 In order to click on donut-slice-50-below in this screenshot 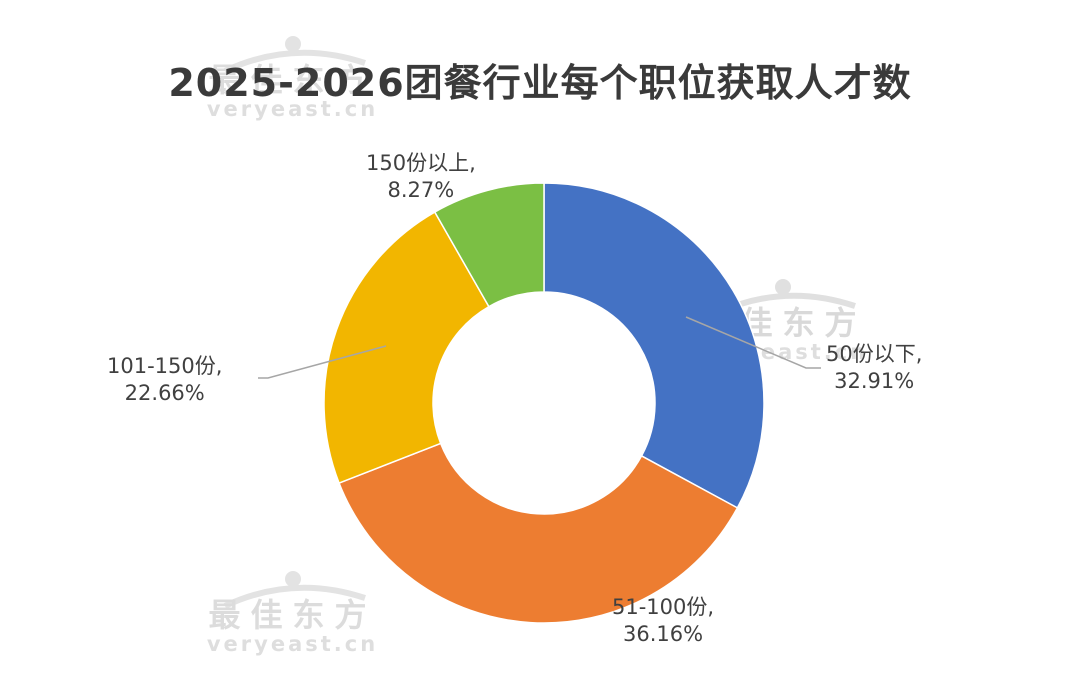, I will do `click(654, 345)`.